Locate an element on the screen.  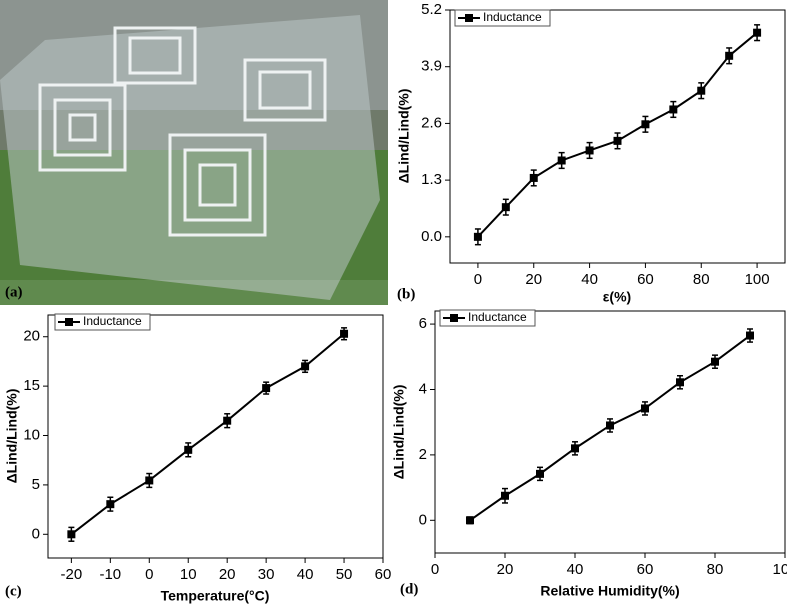
y-tick-label: 10 is located at coordinates (31, 434).